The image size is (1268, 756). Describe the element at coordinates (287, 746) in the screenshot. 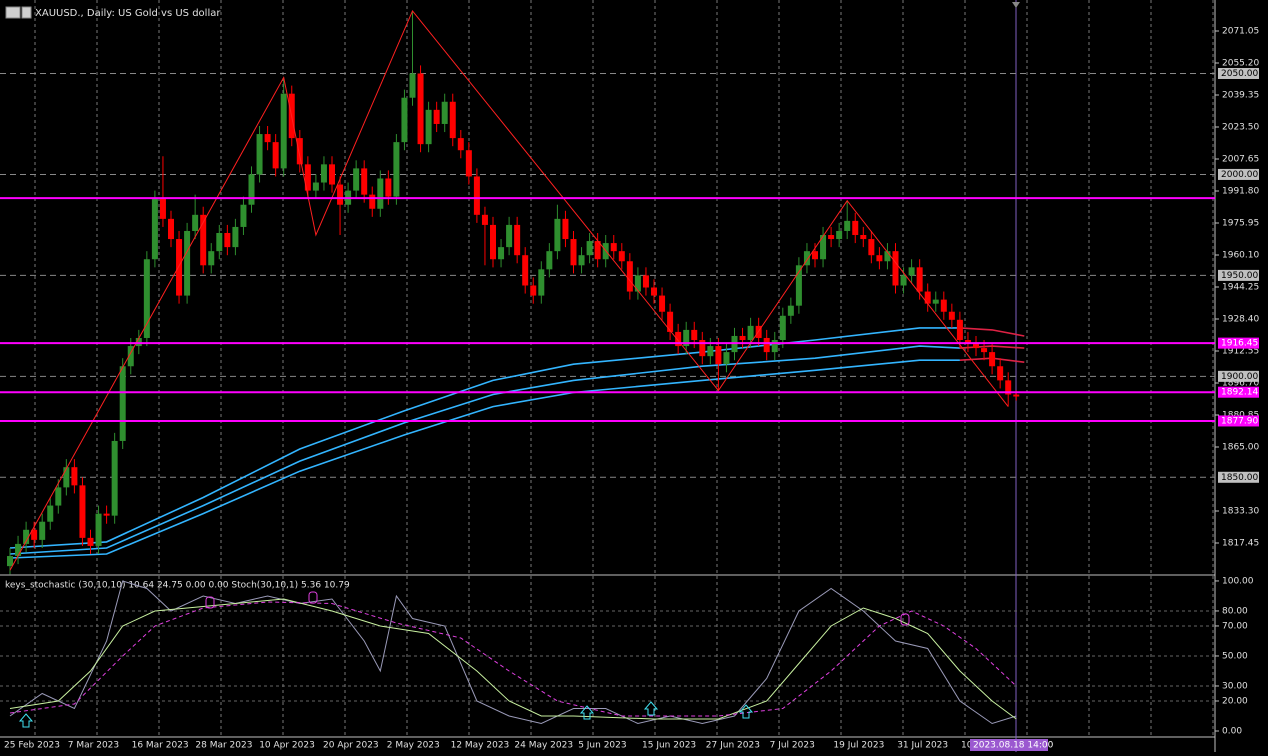

I see `x-tick-label: 10 Apr 2023` at that location.